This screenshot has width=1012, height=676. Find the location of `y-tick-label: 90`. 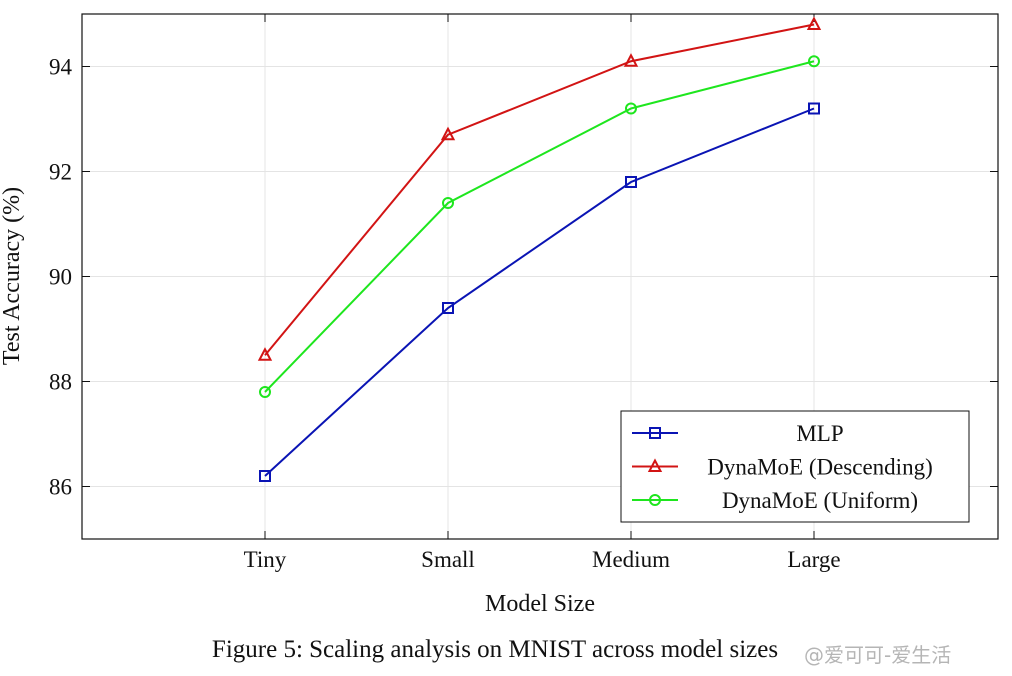

y-tick-label: 90 is located at coordinates (60, 277).